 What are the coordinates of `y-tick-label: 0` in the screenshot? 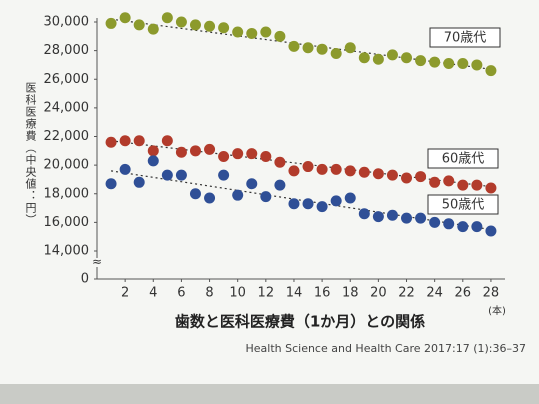 It's located at (85, 279).